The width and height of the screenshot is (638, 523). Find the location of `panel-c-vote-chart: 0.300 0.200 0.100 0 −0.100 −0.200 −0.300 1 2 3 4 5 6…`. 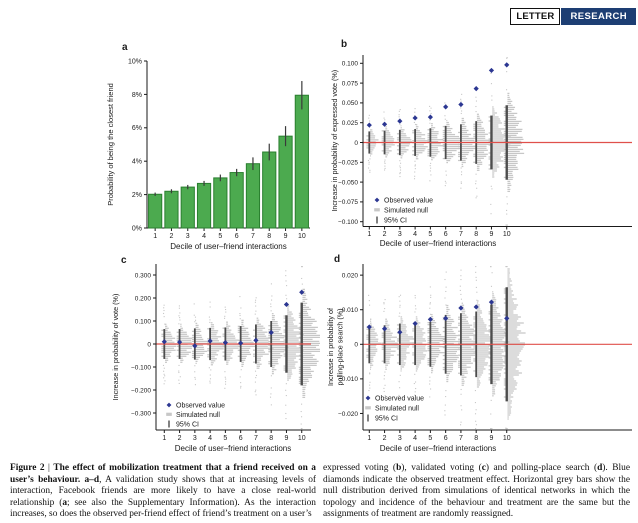

panel-c-vote-chart: 0.300 0.200 0.100 0 −0.100 −0.200 −0.300 1 2 3 4 5 6… is located at coordinates (215, 354).